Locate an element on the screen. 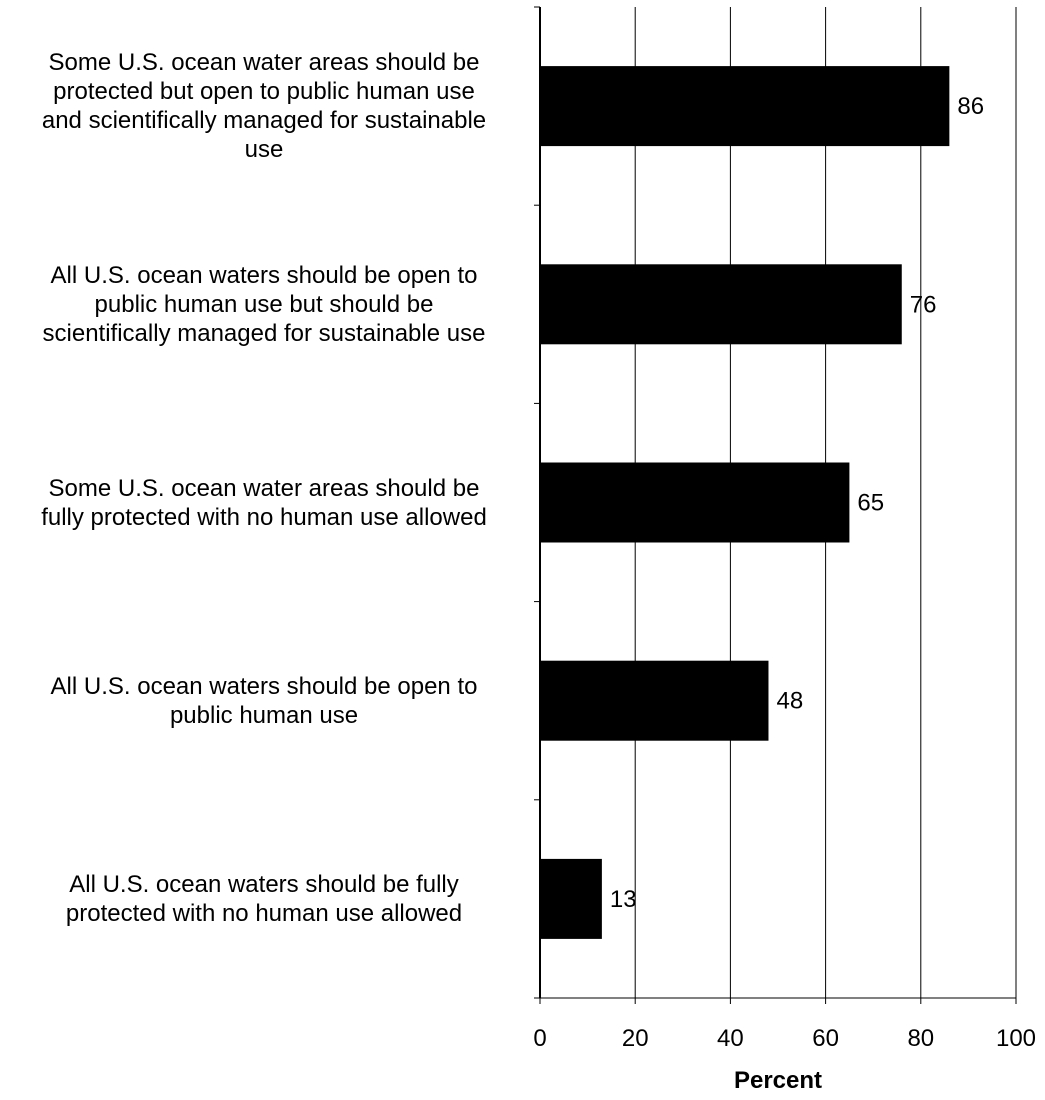 The image size is (1045, 1100). x-tick-label-0: 0 is located at coordinates (539, 1038).